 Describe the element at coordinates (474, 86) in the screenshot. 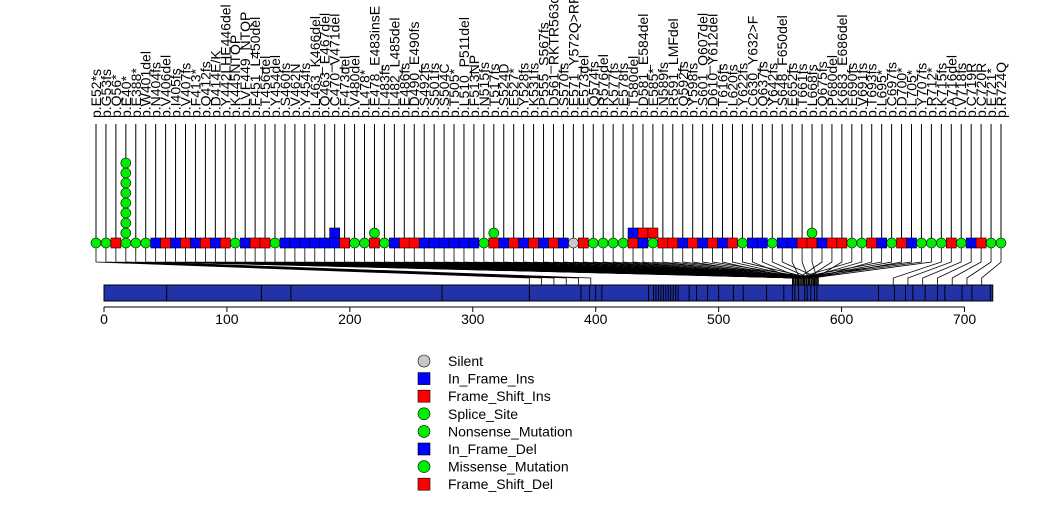

I see `mutation-label: p.F513NP` at that location.